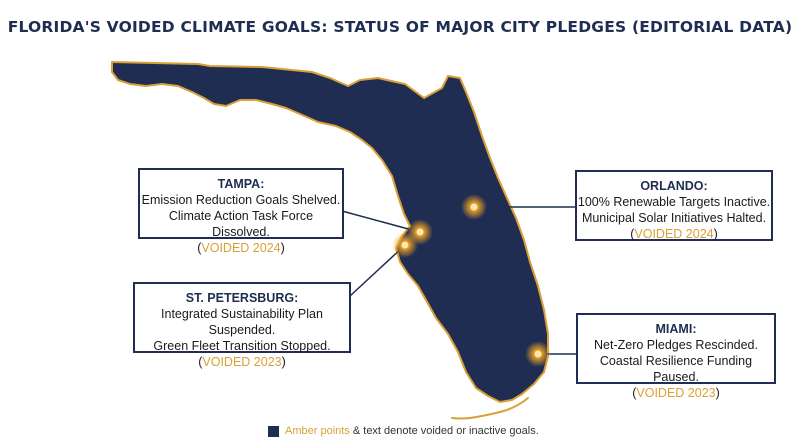 The image size is (800, 447). What do you see at coordinates (676, 345) in the screenshot?
I see `miami-line-1: Net-Zero Pledges Rescinded.` at bounding box center [676, 345].